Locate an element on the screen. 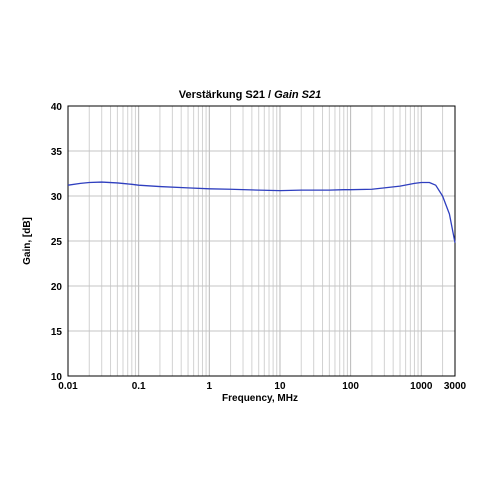  y-tick-label: 35 is located at coordinates (57, 152).